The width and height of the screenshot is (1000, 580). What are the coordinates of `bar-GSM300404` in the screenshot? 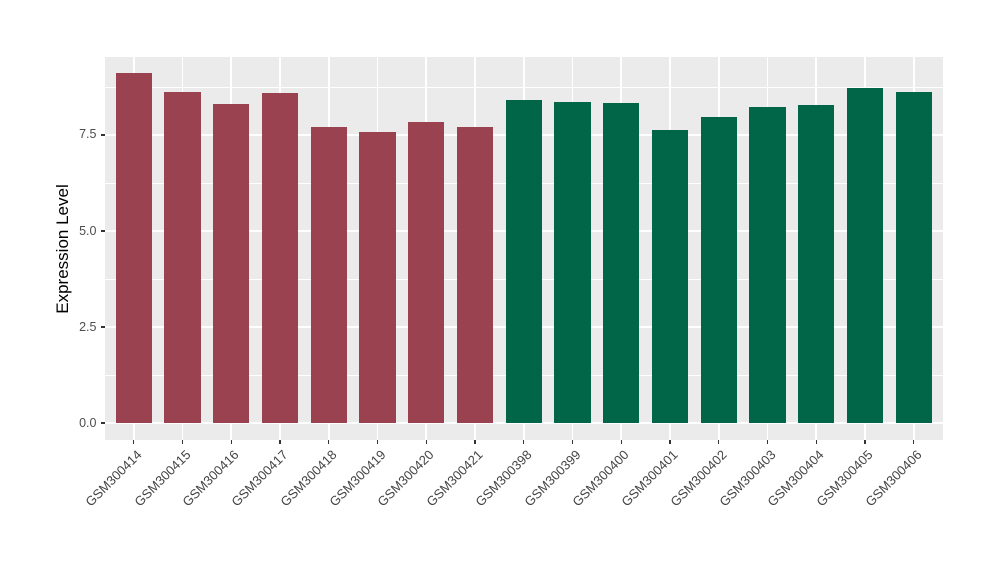 It's located at (816, 264).